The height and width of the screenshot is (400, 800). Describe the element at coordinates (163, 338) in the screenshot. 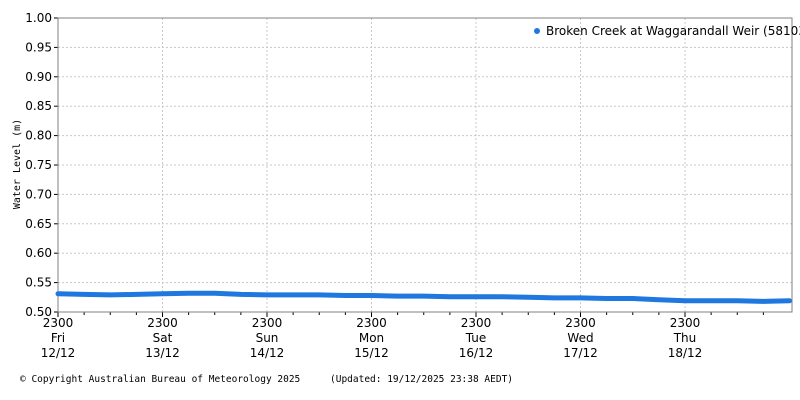

I see `x-tick-day: Sat` at that location.